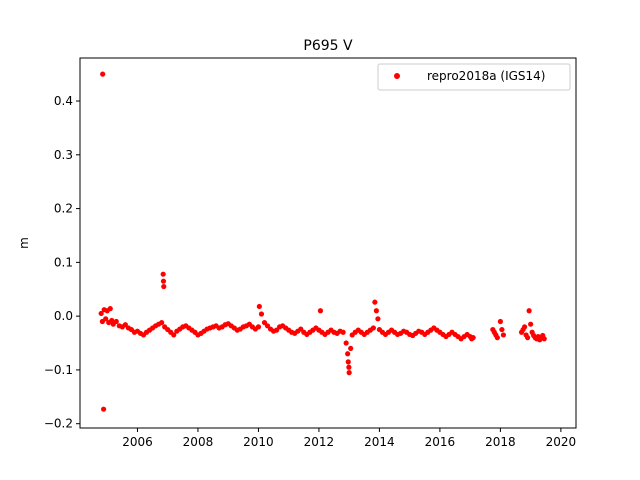  I want to click on x-tick-label: 2006, so click(137, 442).